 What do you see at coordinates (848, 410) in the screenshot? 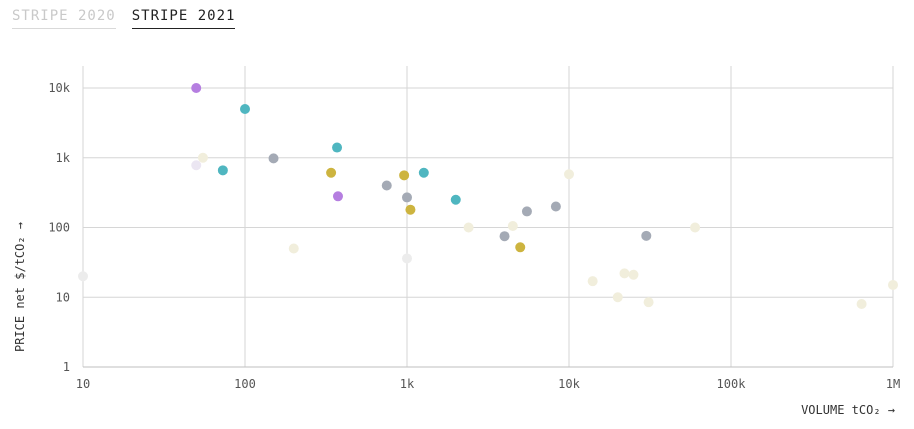
I see `x-axis-title: VOLUME tCO₂ →` at bounding box center [848, 410].